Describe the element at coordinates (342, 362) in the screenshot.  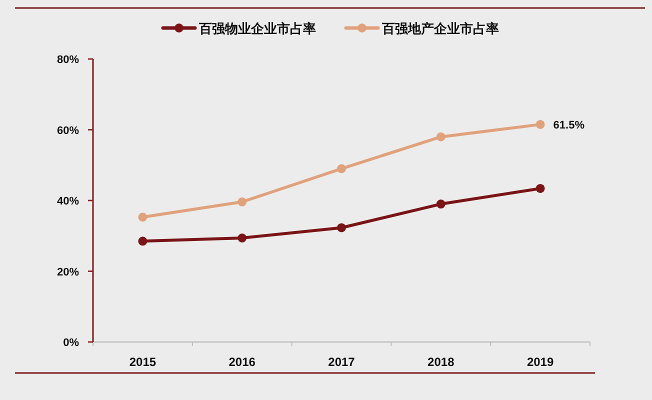
I see `x-tick-label: 2017` at that location.